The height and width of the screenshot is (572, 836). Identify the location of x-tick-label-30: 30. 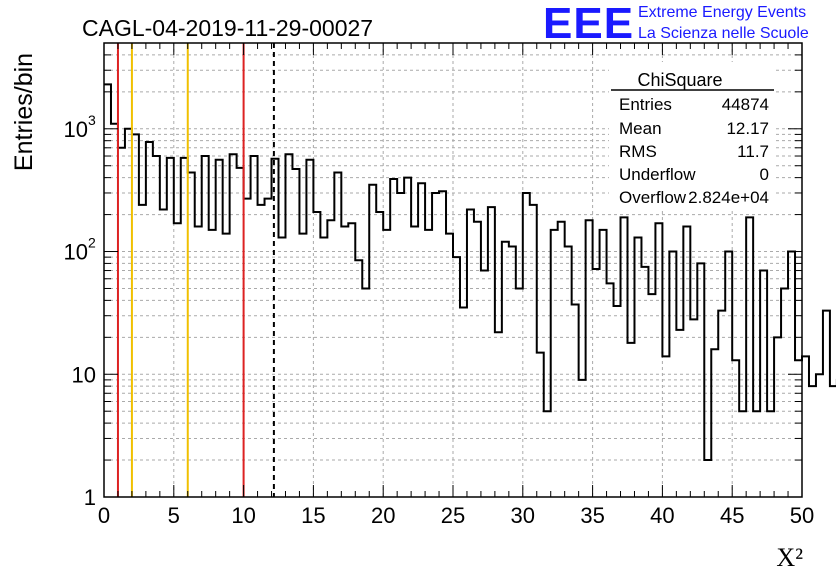
(523, 515).